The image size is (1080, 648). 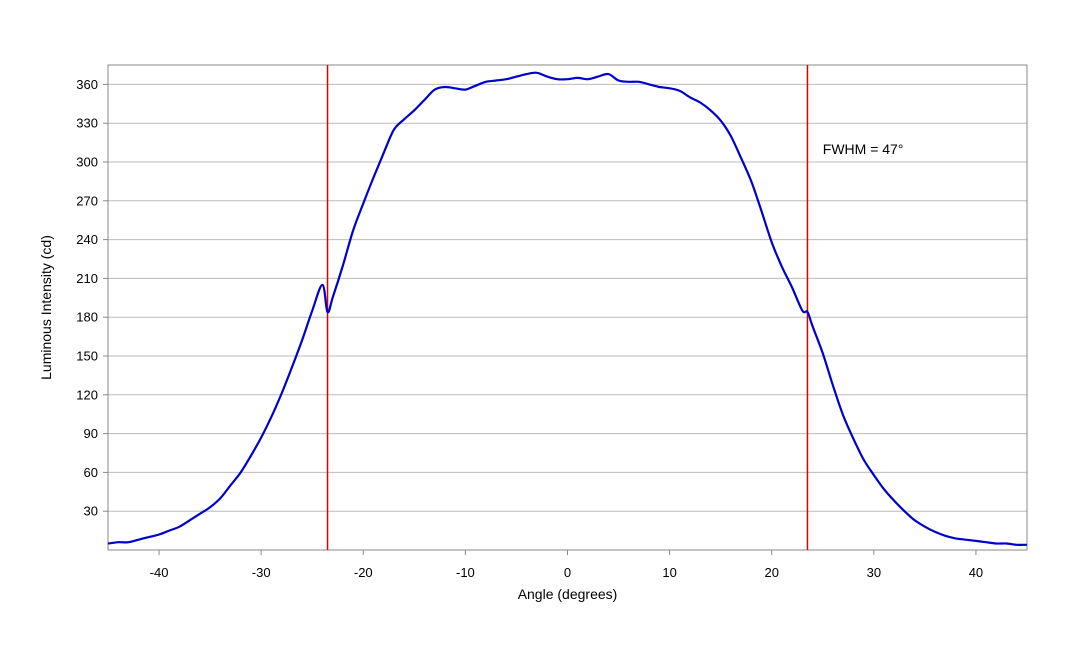 What do you see at coordinates (87, 356) in the screenshot?
I see `y-tick-label: 150` at bounding box center [87, 356].